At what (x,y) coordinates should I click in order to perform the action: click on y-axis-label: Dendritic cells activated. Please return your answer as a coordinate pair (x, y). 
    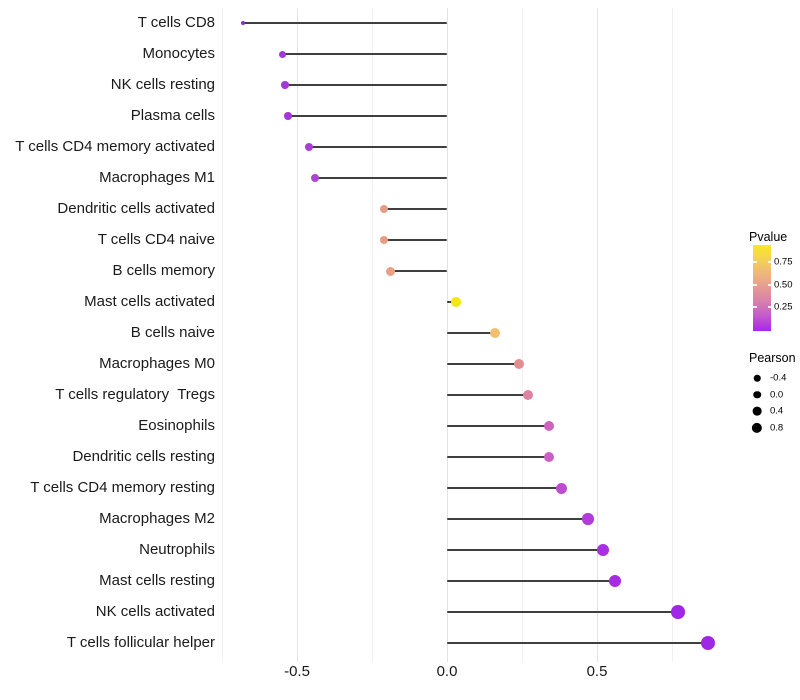
    Looking at the image, I should click on (136, 208).